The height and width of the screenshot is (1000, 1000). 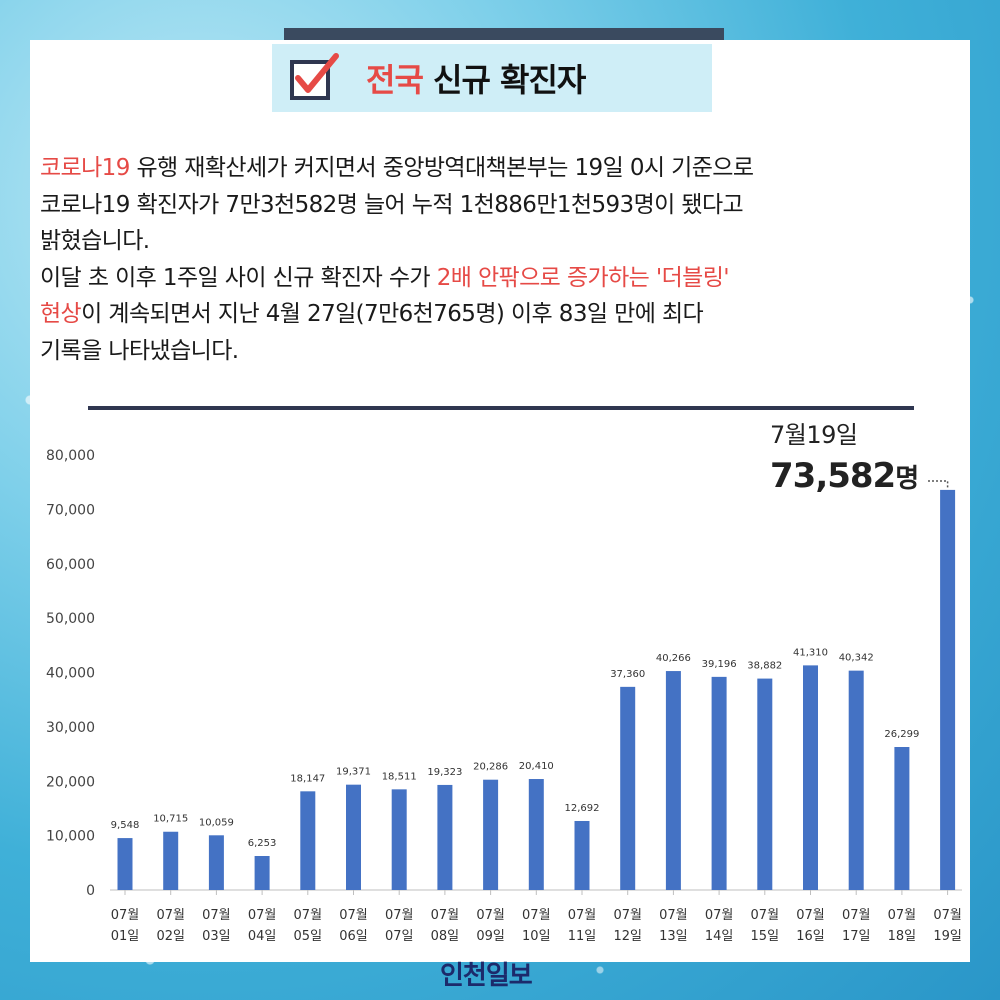 I want to click on x-tick-label: 03일, so click(x=216, y=936).